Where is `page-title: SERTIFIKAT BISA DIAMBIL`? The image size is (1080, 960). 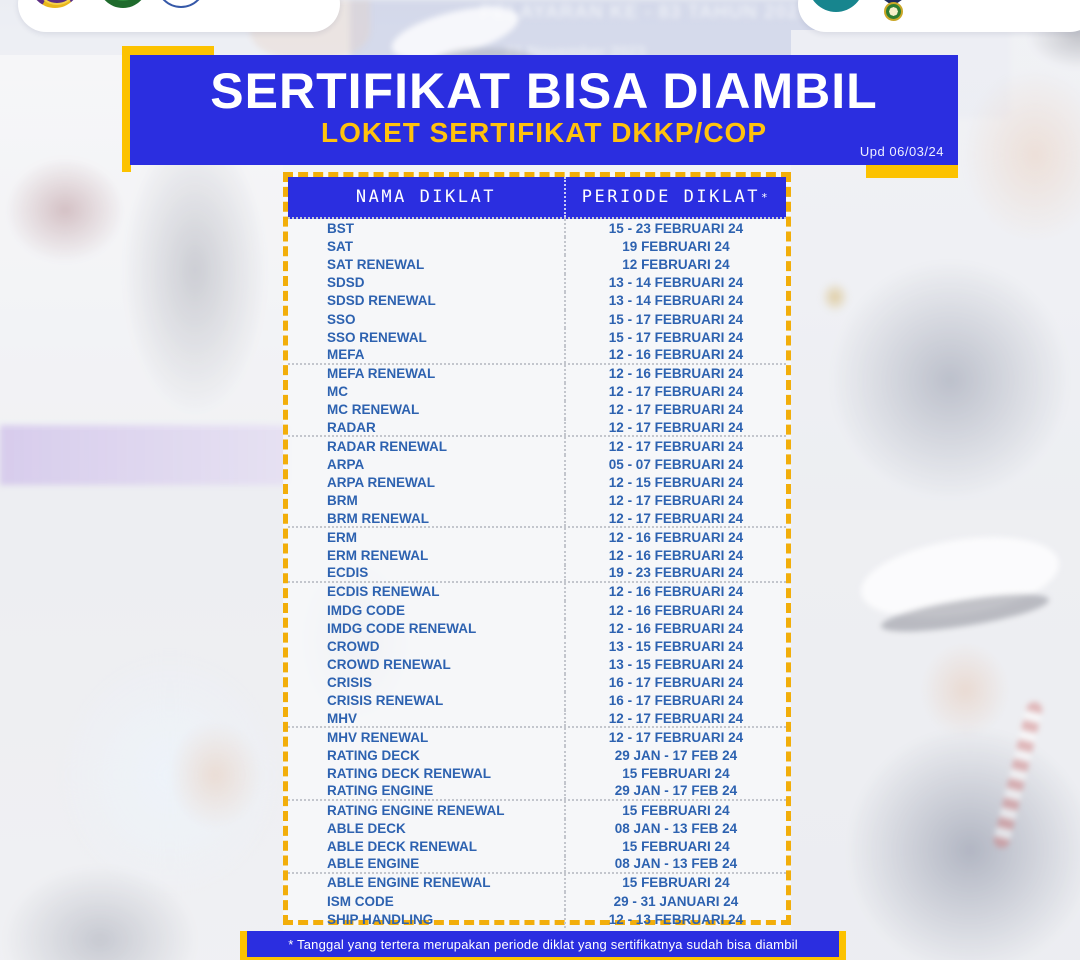
page-title: SERTIFIKAT BISA DIAMBIL is located at coordinates (544, 91).